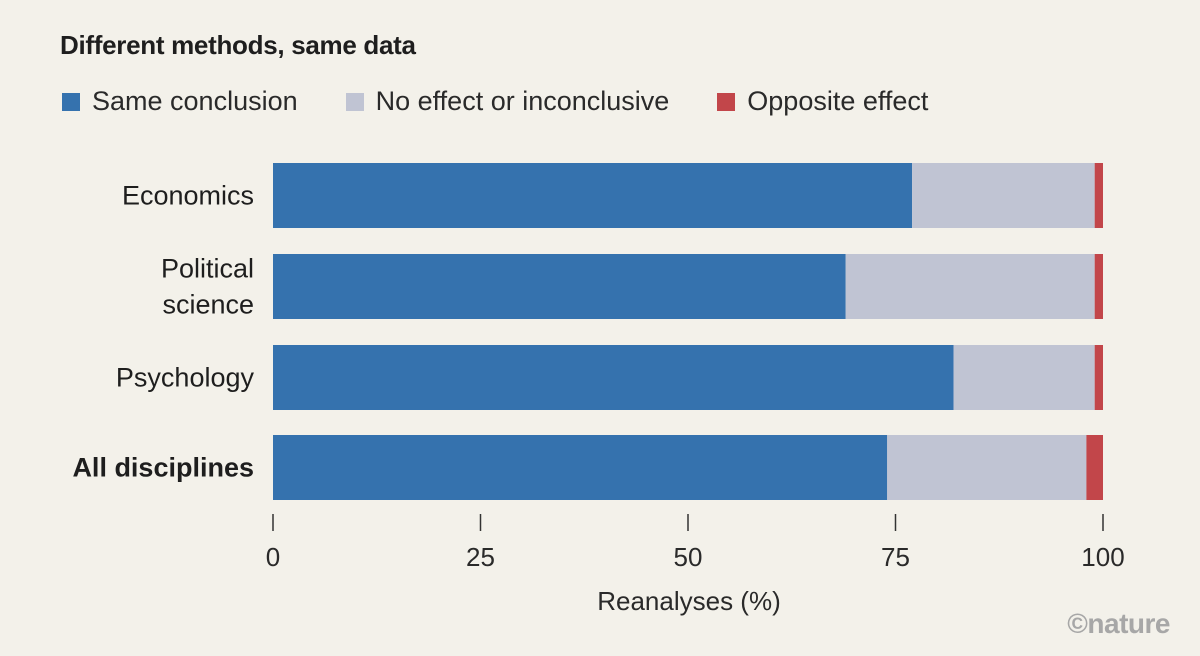 The height and width of the screenshot is (656, 1200). What do you see at coordinates (188, 196) in the screenshot?
I see `category-label-economics: Economics` at bounding box center [188, 196].